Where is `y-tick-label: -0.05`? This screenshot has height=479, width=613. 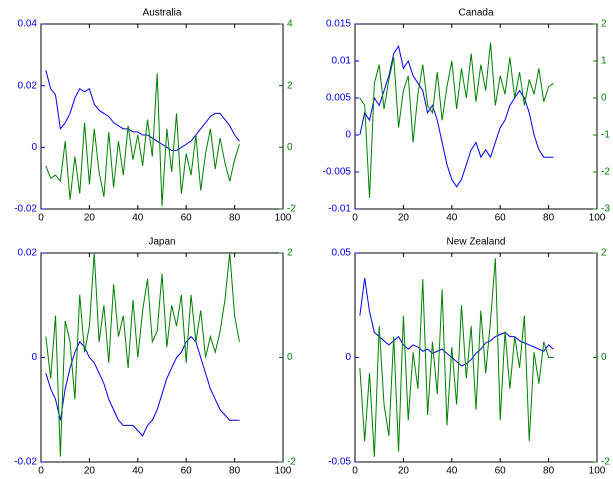
y-tick-label: -0.05 is located at coordinates (339, 462).